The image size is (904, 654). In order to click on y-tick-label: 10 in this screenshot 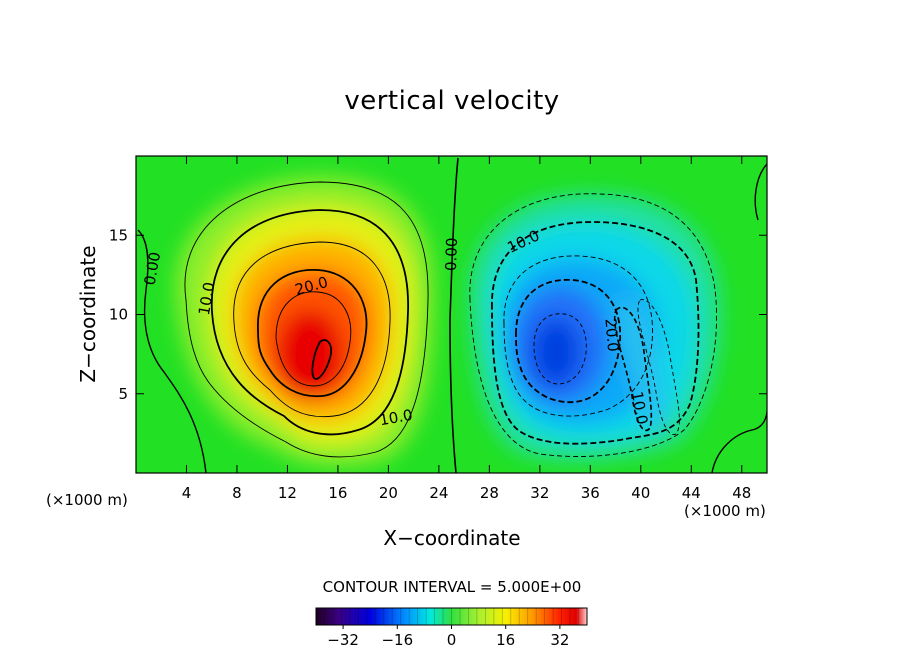, I will do `click(118, 315)`.